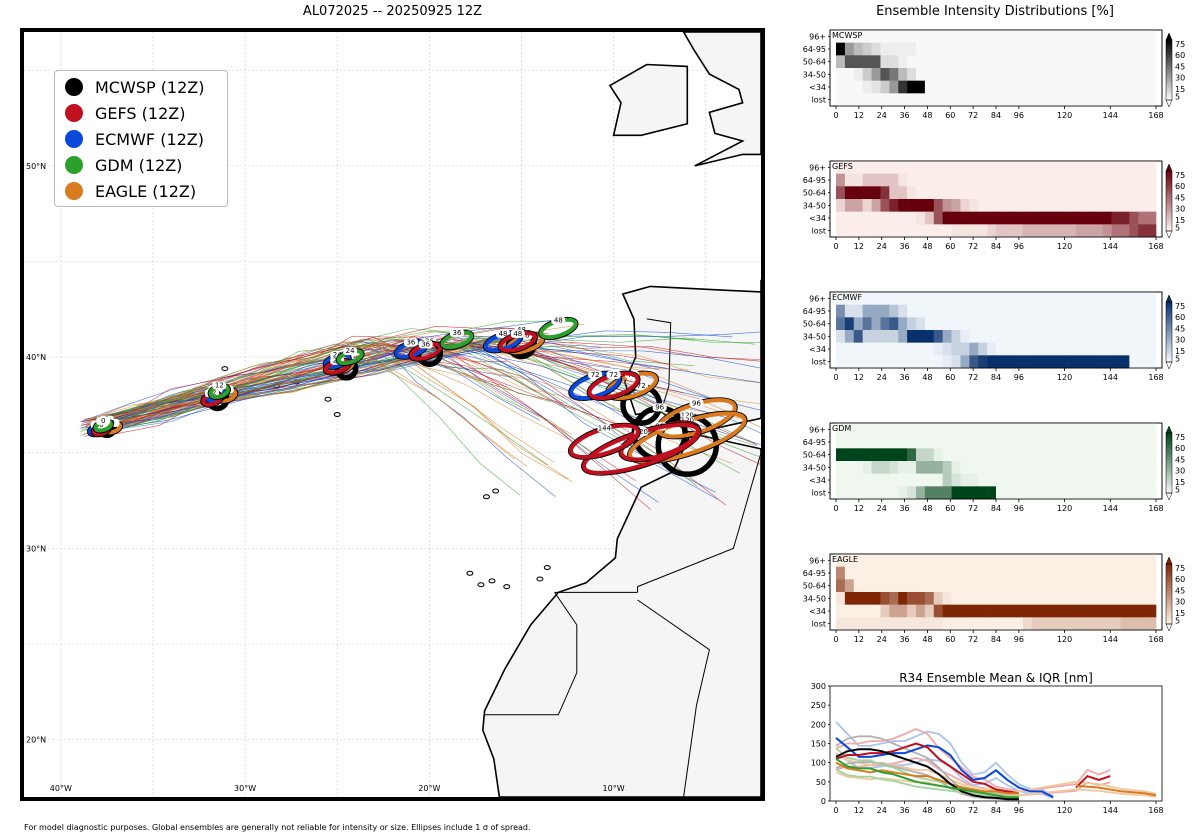 The image size is (1200, 840). What do you see at coordinates (927, 508) in the screenshot?
I see `heatmap-x-tick: 48` at bounding box center [927, 508].